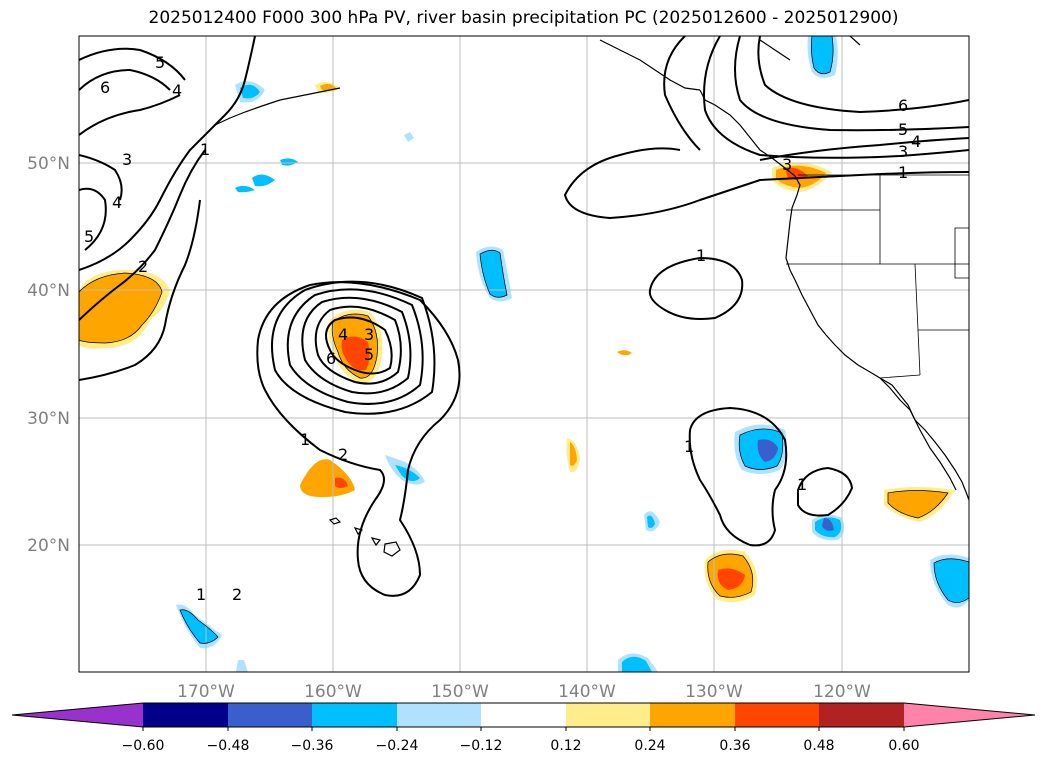 This screenshot has width=1047, height=765. Describe the element at coordinates (48, 164) in the screenshot. I see `lat-label-50n: 50°N` at that location.